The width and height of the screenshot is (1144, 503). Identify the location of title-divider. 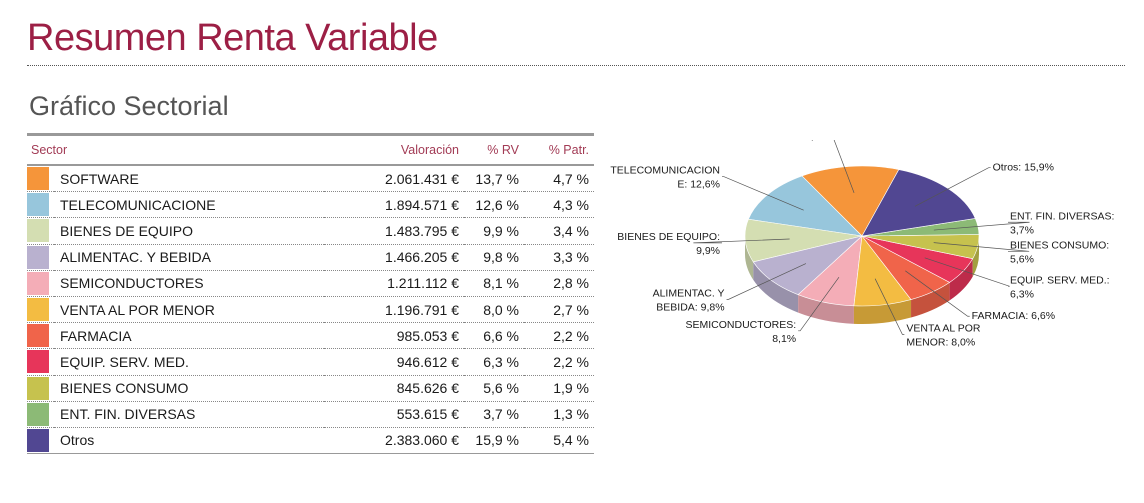
(576, 65).